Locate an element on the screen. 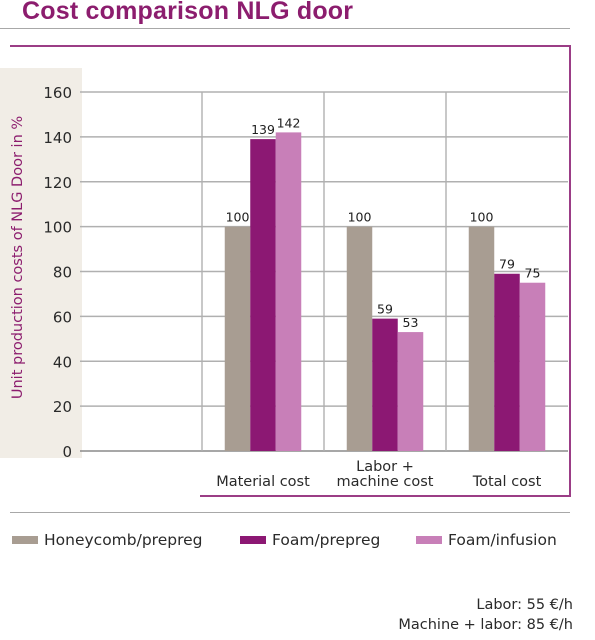 This screenshot has width=595, height=640. ylabel-band is located at coordinates (41, 263).